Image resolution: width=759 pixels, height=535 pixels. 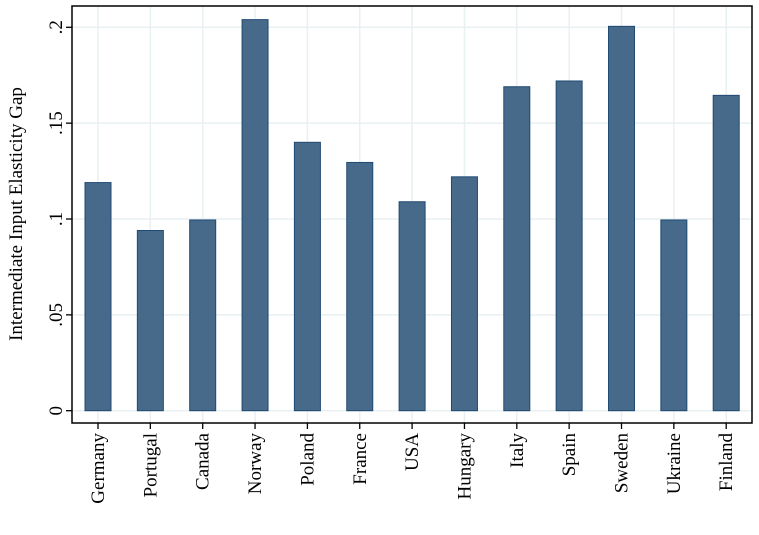 What do you see at coordinates (517, 450) in the screenshot?
I see `x-tick-label: Italy` at bounding box center [517, 450].